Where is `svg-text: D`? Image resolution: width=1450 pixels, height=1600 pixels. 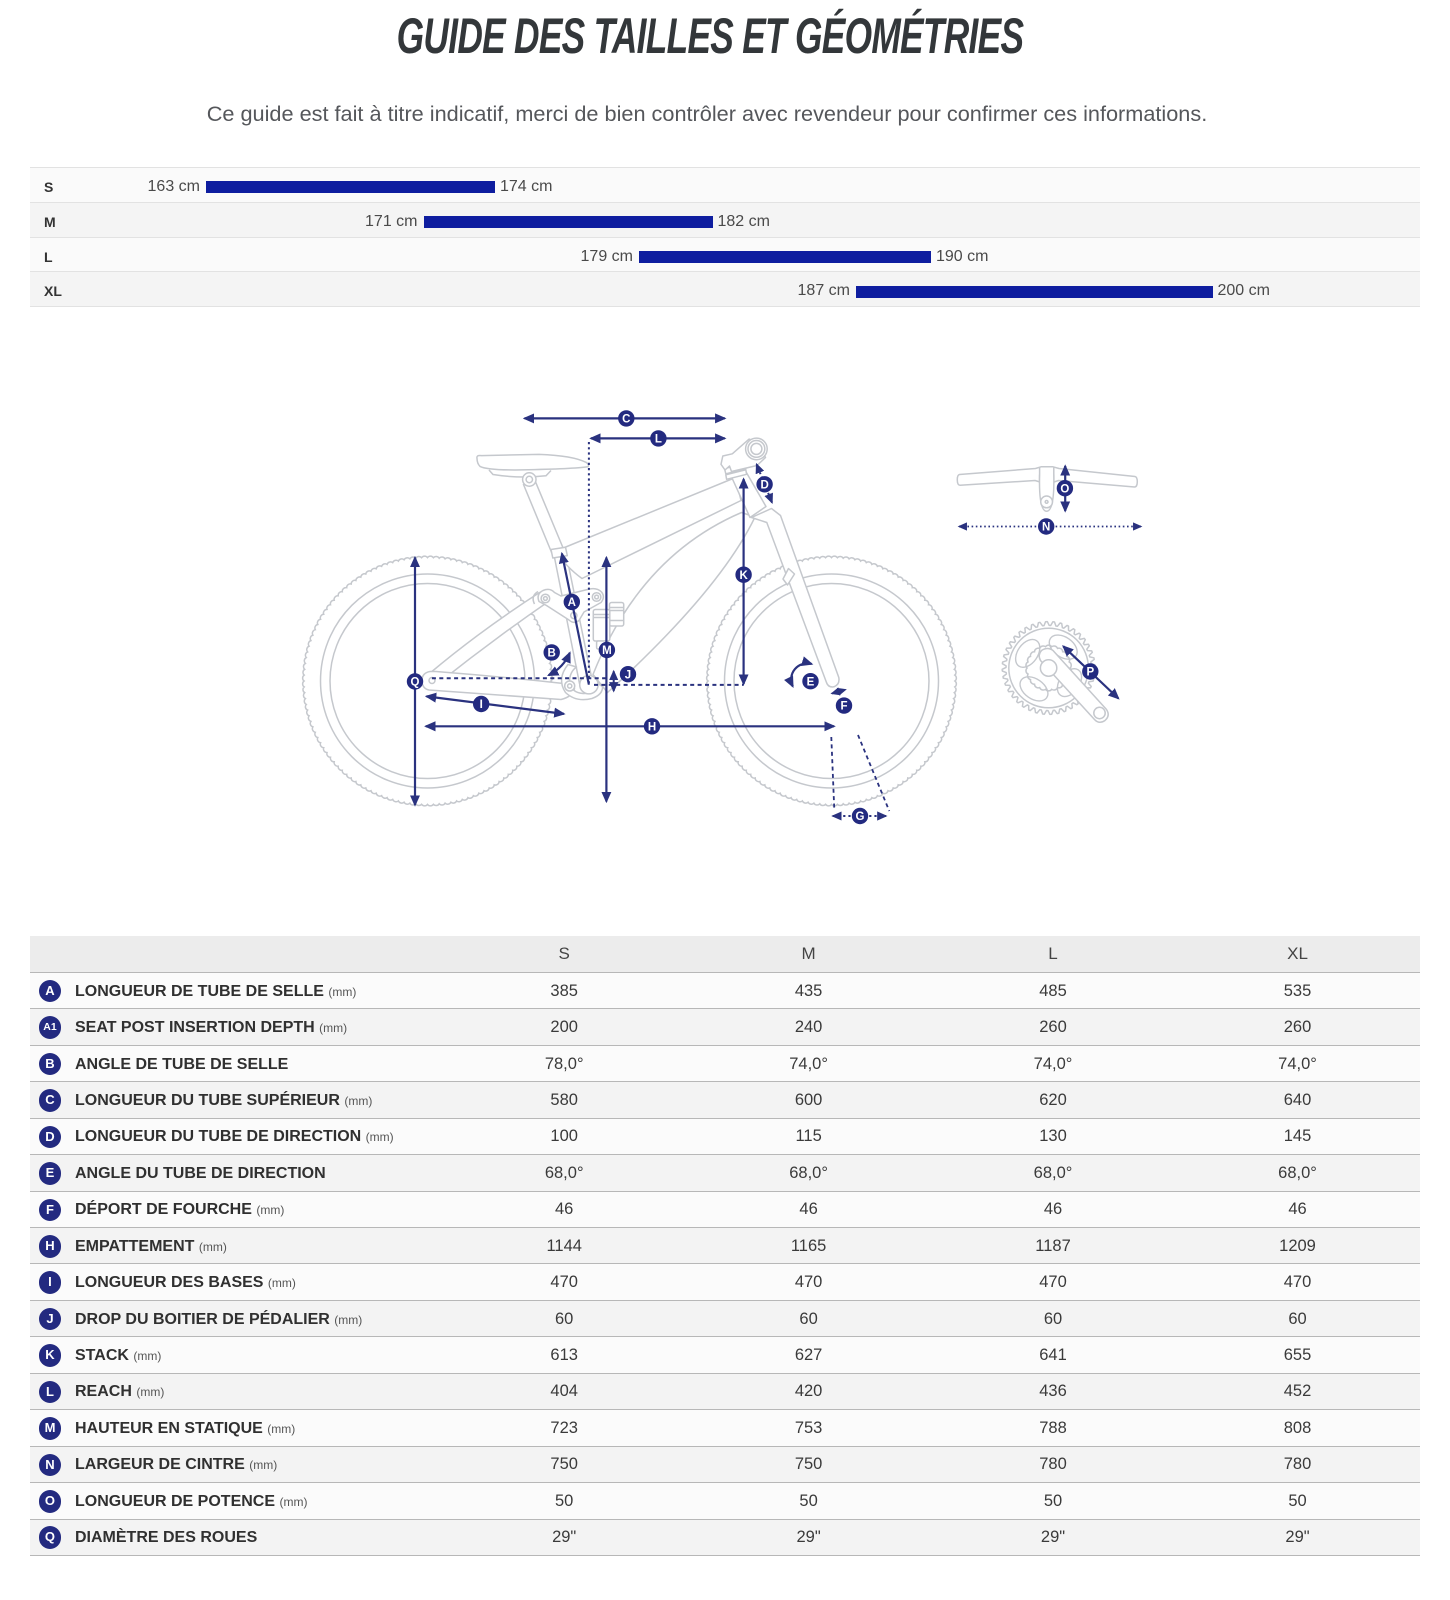
svg-text: D is located at coordinates (764, 485).